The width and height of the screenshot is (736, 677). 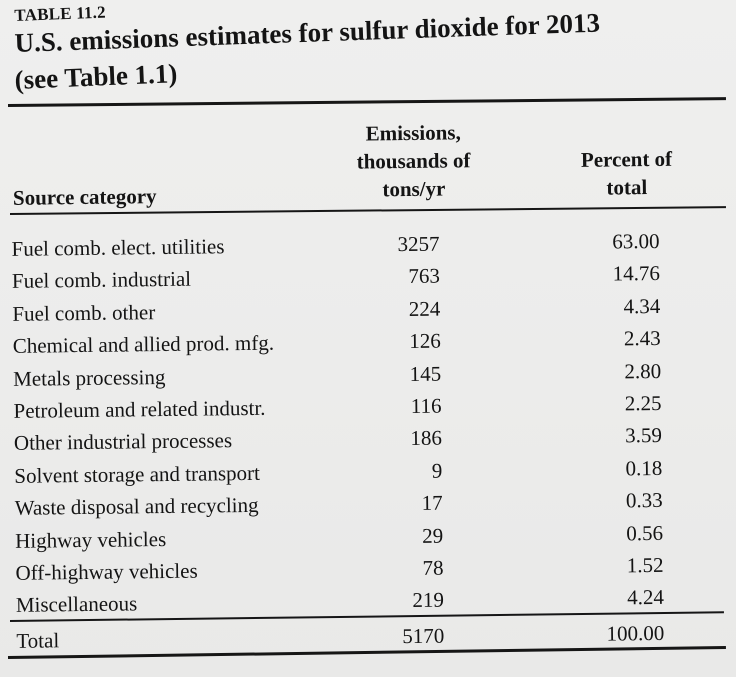 What do you see at coordinates (643, 370) in the screenshot?
I see `row-percent: 2.80` at bounding box center [643, 370].